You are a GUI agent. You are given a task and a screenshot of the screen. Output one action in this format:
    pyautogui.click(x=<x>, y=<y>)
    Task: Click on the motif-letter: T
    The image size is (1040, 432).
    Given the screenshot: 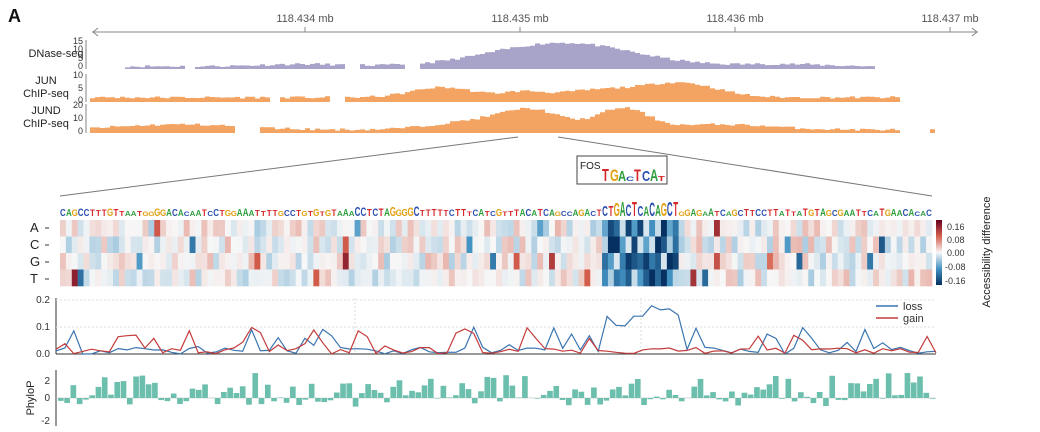 What is the action you would take?
    pyautogui.click(x=661, y=179)
    